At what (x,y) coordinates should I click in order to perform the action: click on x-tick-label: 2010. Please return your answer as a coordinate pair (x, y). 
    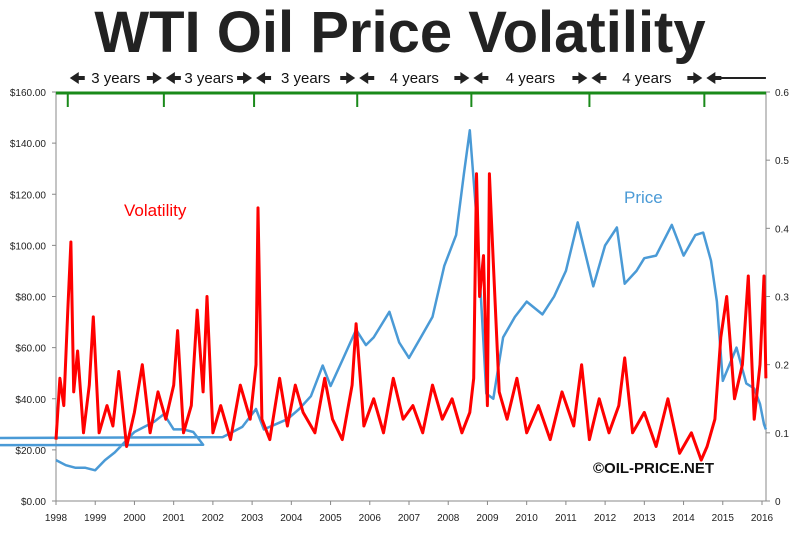
    Looking at the image, I should click on (527, 518).